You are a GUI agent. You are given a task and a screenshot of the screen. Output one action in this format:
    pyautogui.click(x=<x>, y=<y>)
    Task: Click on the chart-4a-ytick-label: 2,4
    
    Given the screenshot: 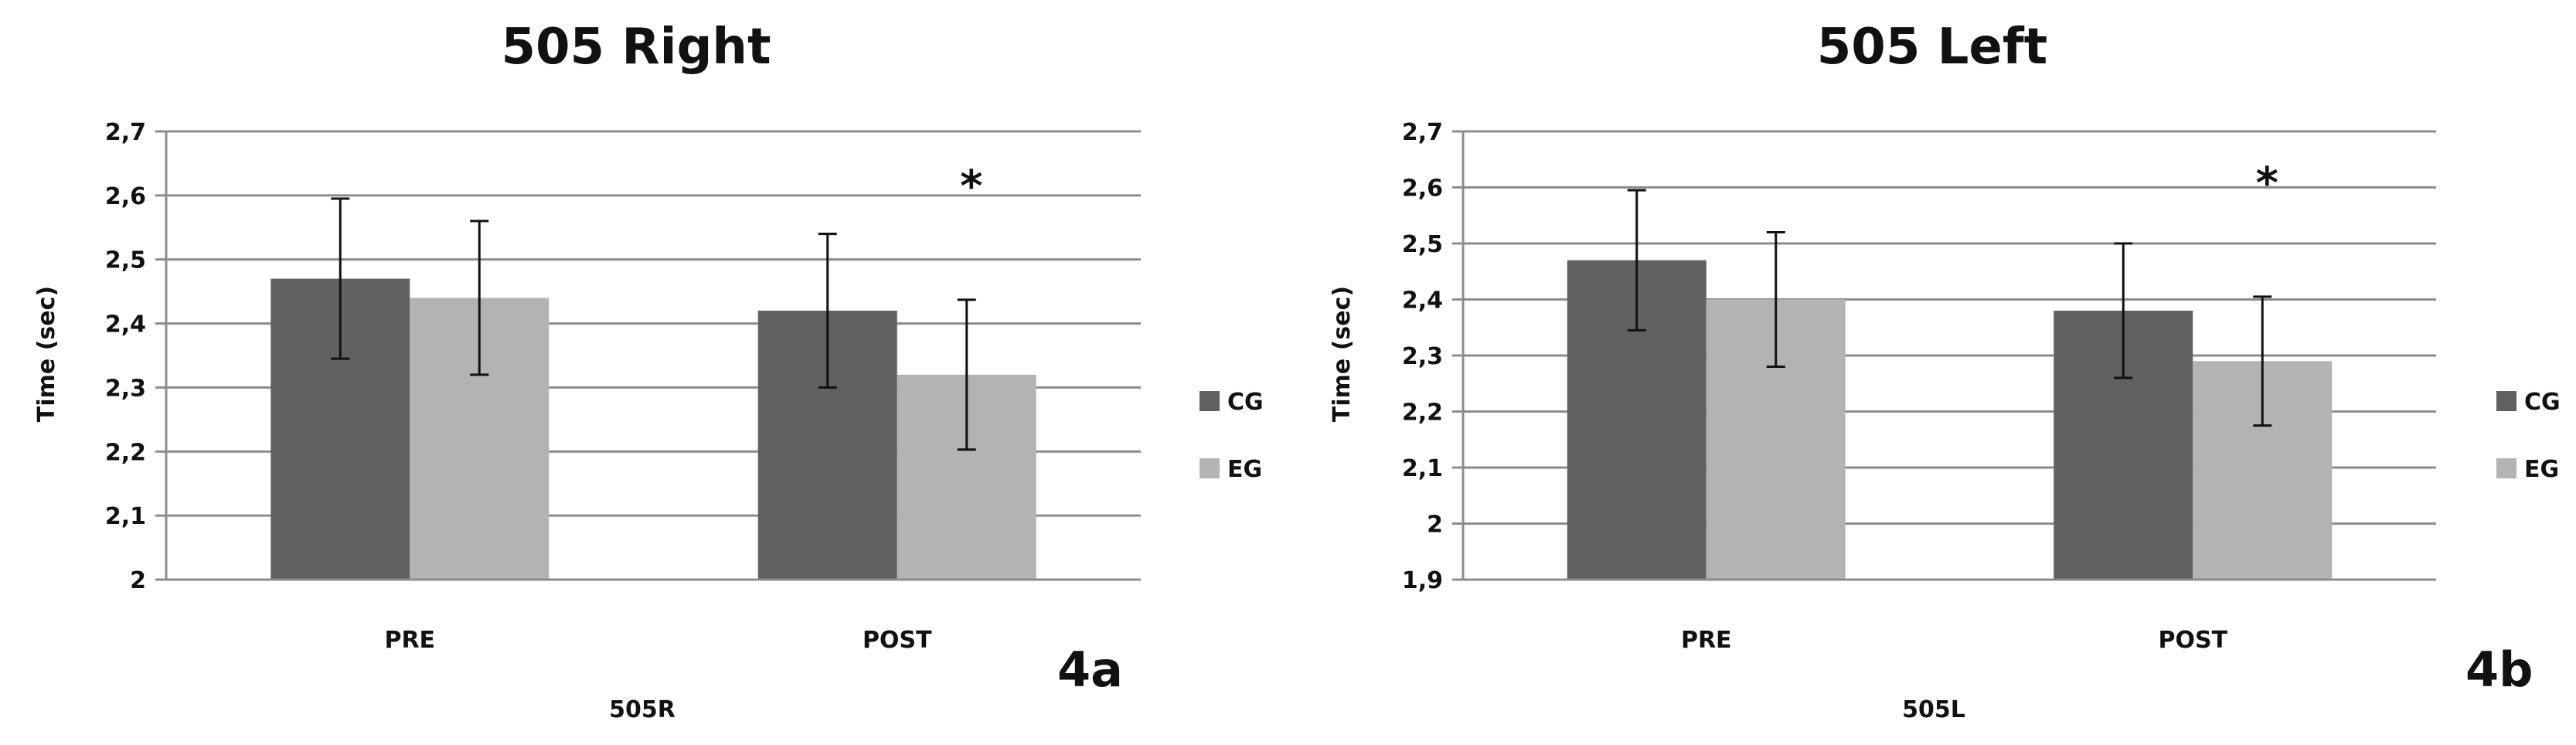 What is the action you would take?
    pyautogui.click(x=125, y=324)
    